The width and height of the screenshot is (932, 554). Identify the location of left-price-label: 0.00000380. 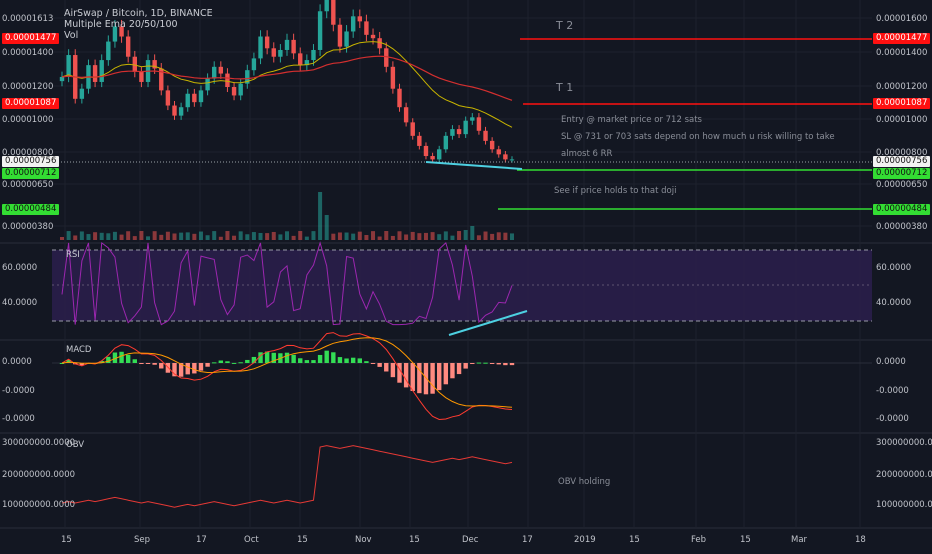
(28, 227).